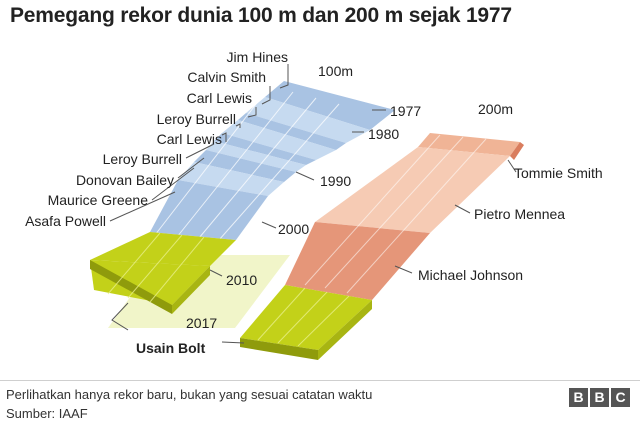 This screenshot has width=640, height=430. Describe the element at coordinates (226, 77) in the screenshot. I see `holder-label: Calvin Smith` at that location.